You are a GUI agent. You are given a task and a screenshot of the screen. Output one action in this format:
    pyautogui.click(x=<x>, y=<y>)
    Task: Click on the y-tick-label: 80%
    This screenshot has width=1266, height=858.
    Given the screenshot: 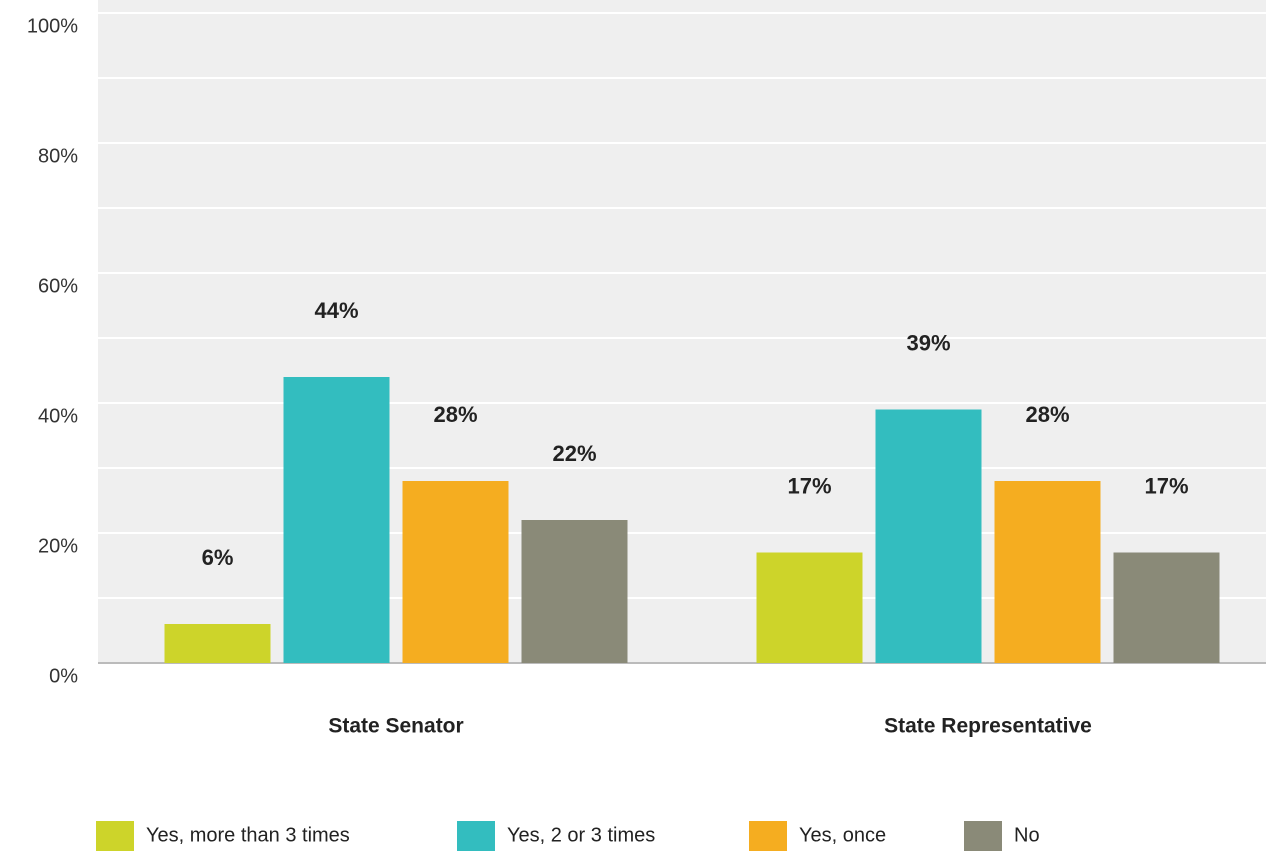 What is the action you would take?
    pyautogui.click(x=58, y=156)
    